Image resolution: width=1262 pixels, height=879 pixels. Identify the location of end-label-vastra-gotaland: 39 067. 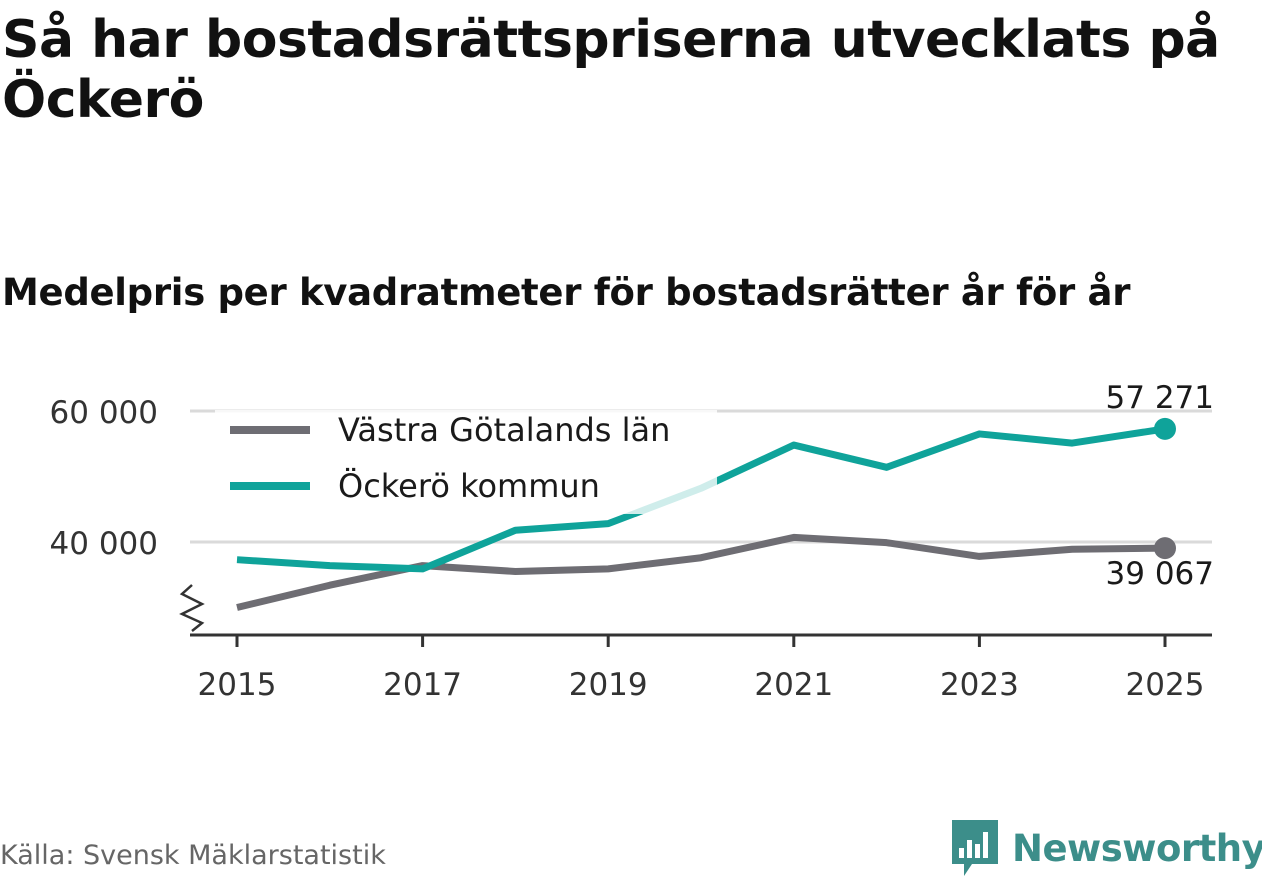
(1160, 574).